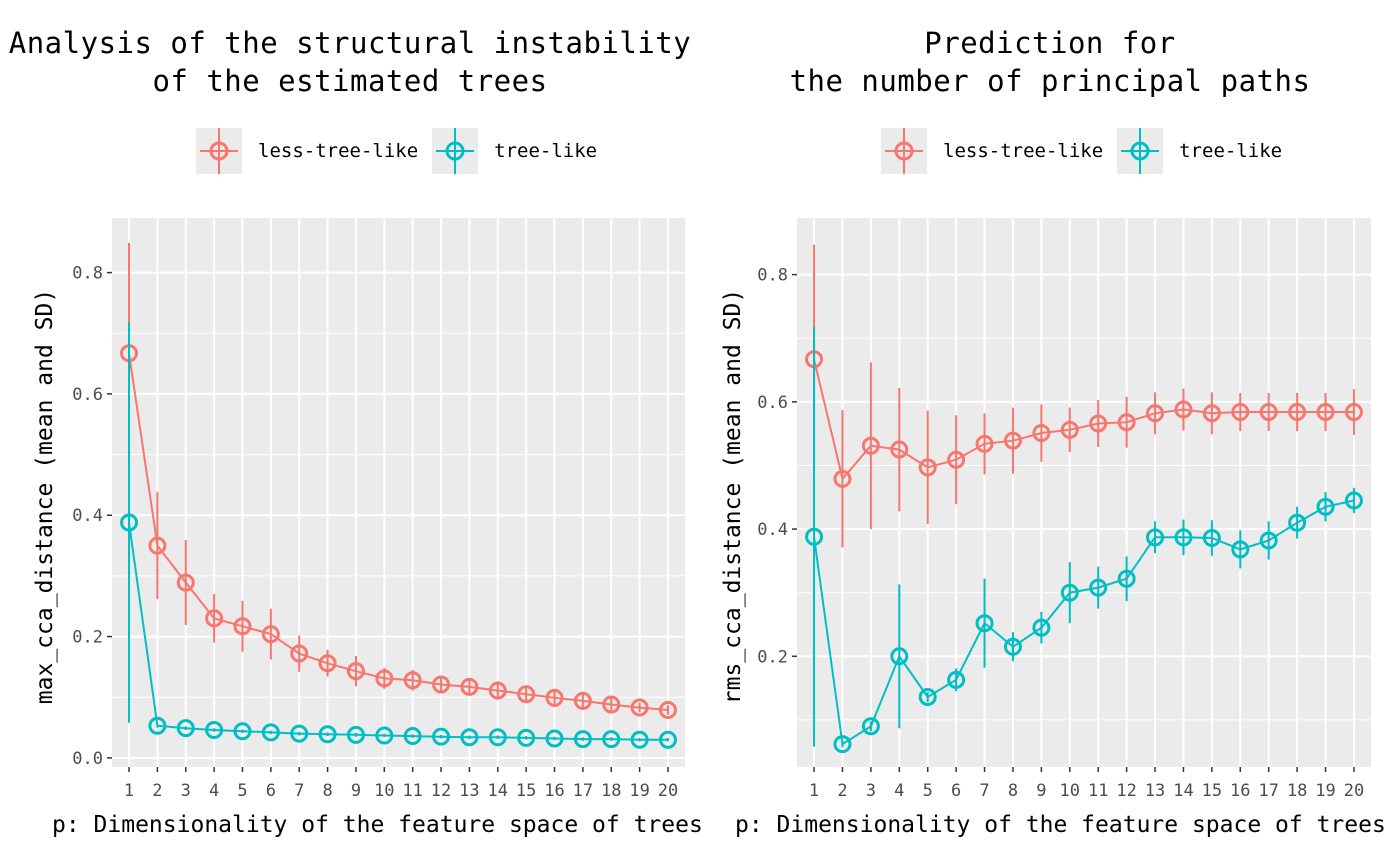 Image resolution: width=1400 pixels, height=865 pixels. Describe the element at coordinates (87, 638) in the screenshot. I see `y-tick-label: 0.2` at that location.